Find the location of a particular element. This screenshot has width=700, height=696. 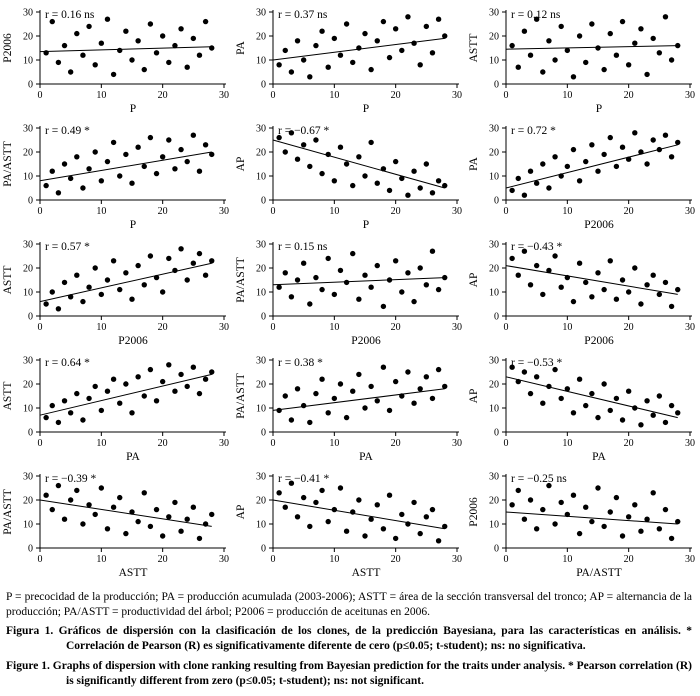

plot-cell: 0 0 10 10 20 20 30 30 r = 0.57 * ASTT P2006 is located at coordinates (116, 292).